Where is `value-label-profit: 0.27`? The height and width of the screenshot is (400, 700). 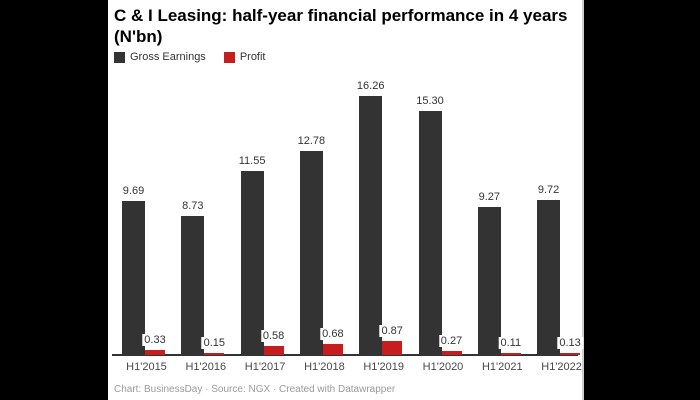 value-label-profit: 0.27 is located at coordinates (451, 340).